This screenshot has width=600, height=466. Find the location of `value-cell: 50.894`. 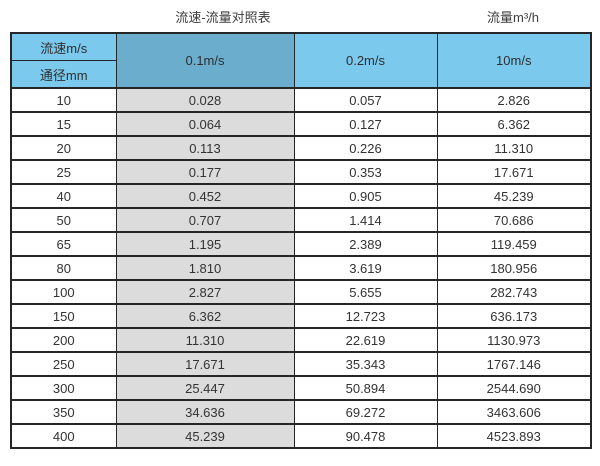

value-cell: 50.894 is located at coordinates (365, 388).